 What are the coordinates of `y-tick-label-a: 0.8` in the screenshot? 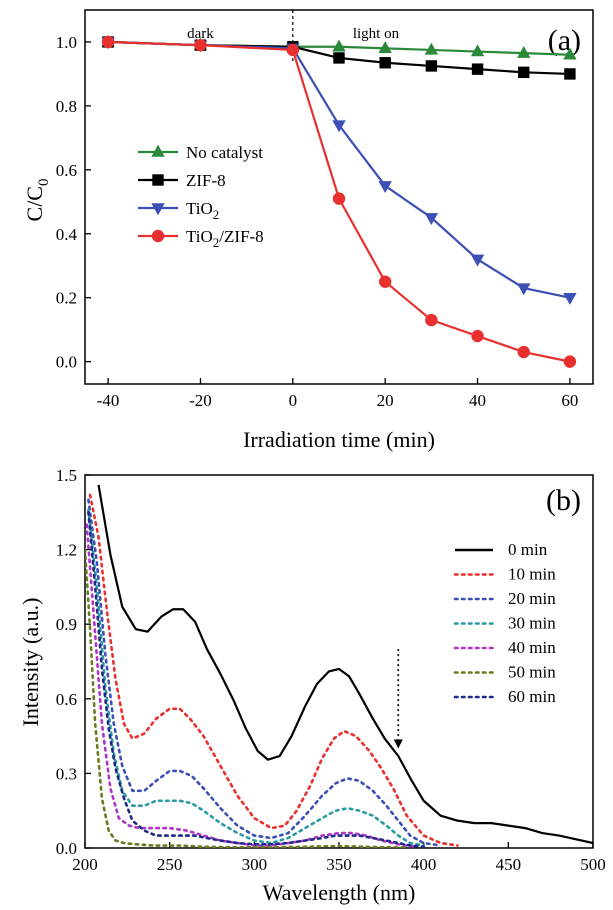 It's located at (66, 106).